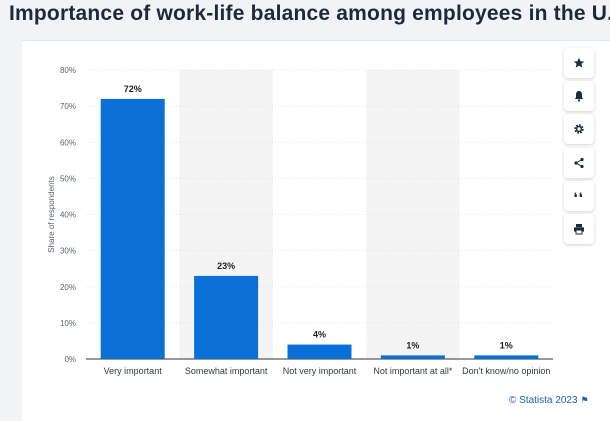 This screenshot has height=421, width=610. I want to click on x-category-label: Not important at all*, so click(413, 371).